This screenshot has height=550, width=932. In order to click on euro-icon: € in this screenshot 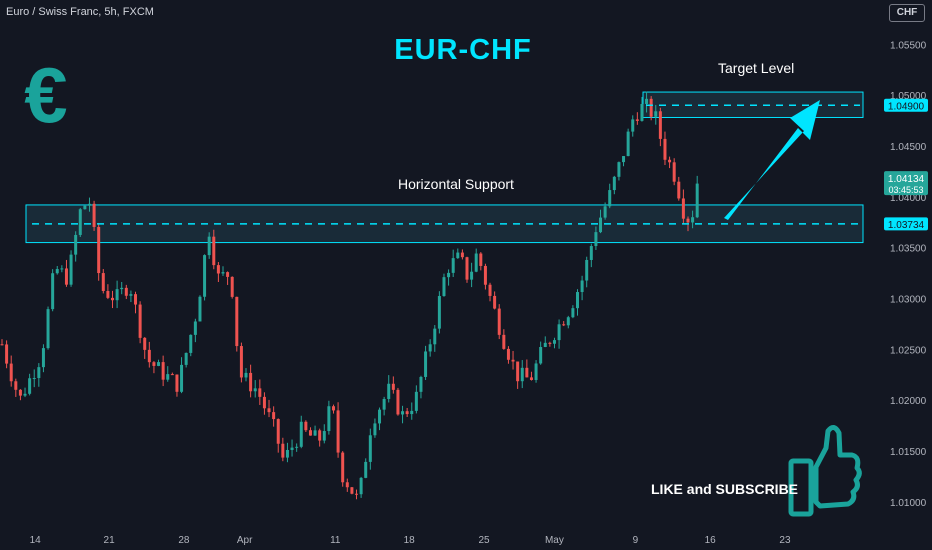, I will do `click(45, 95)`.